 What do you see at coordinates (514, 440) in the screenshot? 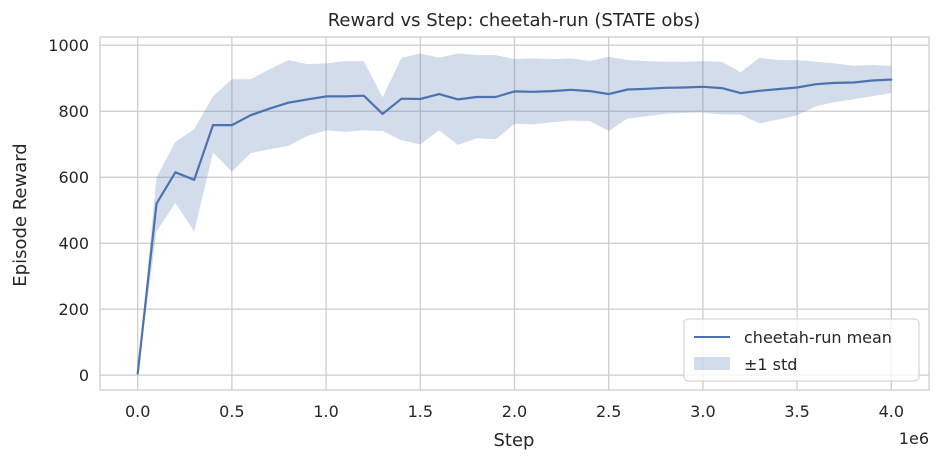
I see `x-axis-label: Step` at bounding box center [514, 440].